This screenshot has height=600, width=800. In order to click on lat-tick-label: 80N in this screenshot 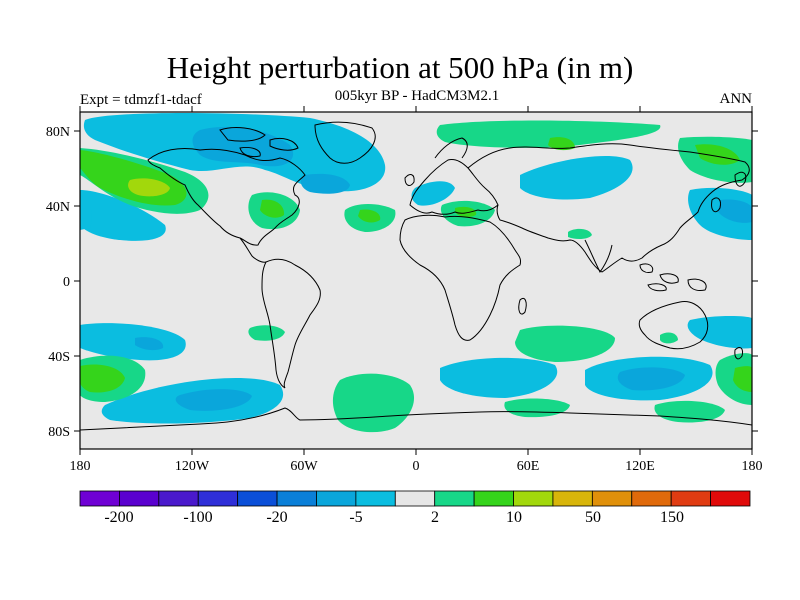, I will do `click(58, 132)`.